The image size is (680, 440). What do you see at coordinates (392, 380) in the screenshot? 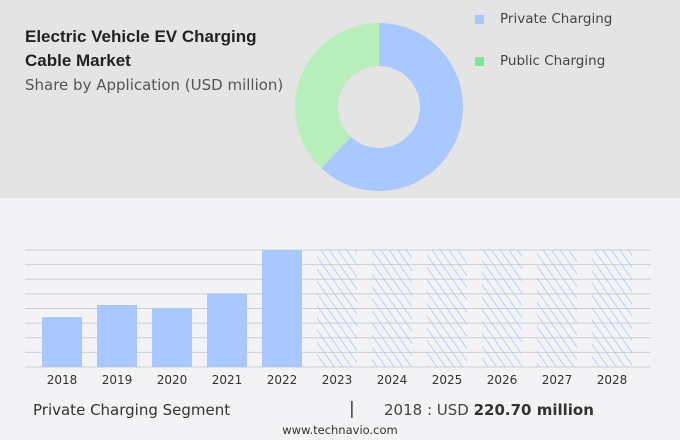
I see `x-tick-label: 2024` at bounding box center [392, 380].